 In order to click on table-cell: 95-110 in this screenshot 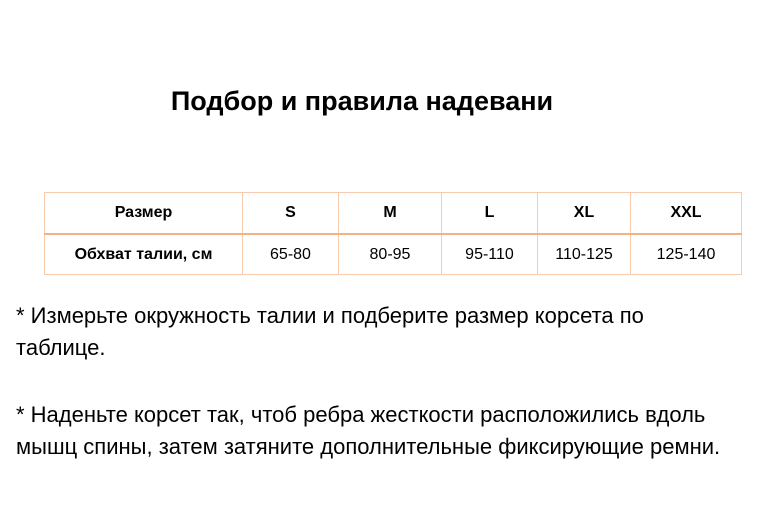, I will do `click(489, 254)`.